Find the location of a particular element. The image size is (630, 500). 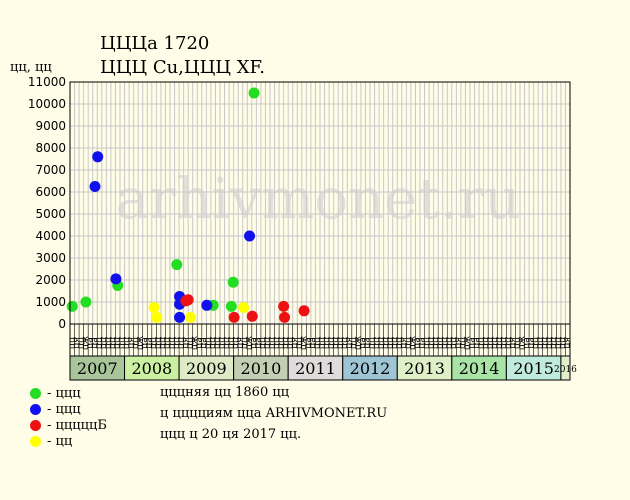

year-label: 2007 is located at coordinates (97, 368).